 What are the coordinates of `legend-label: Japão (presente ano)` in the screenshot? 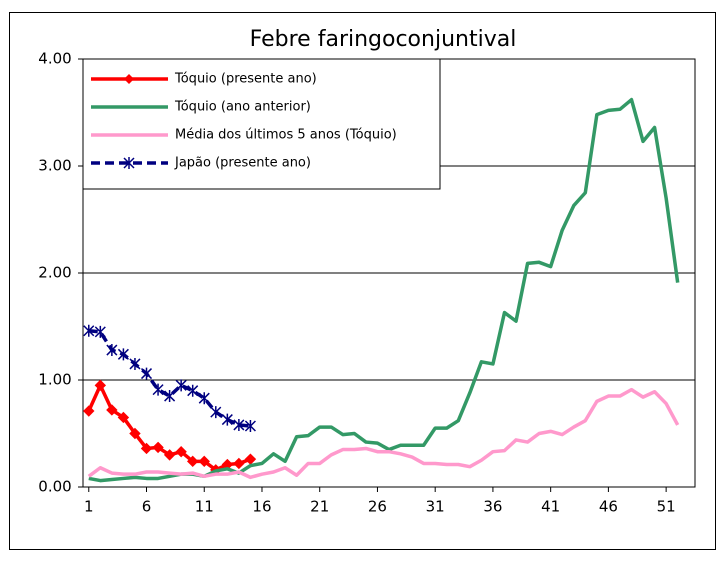 It's located at (242, 163).